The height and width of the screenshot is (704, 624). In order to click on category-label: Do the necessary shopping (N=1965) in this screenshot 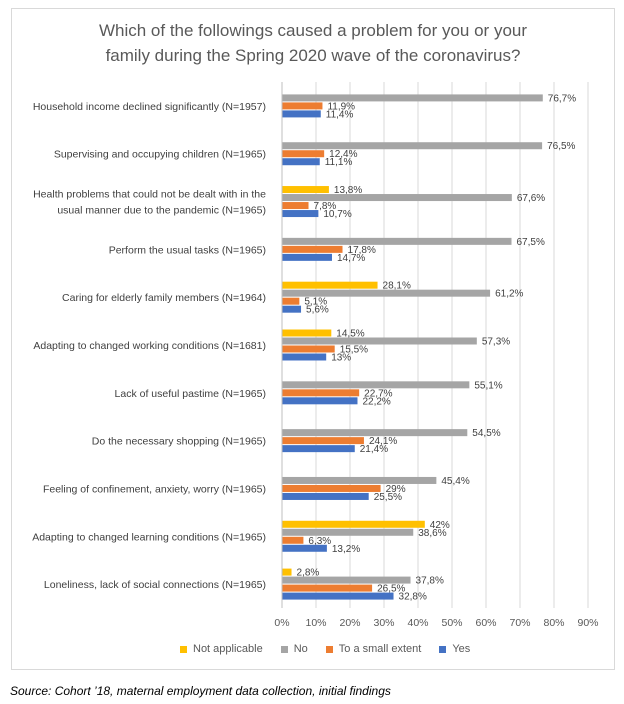, I will do `click(179, 442)`.